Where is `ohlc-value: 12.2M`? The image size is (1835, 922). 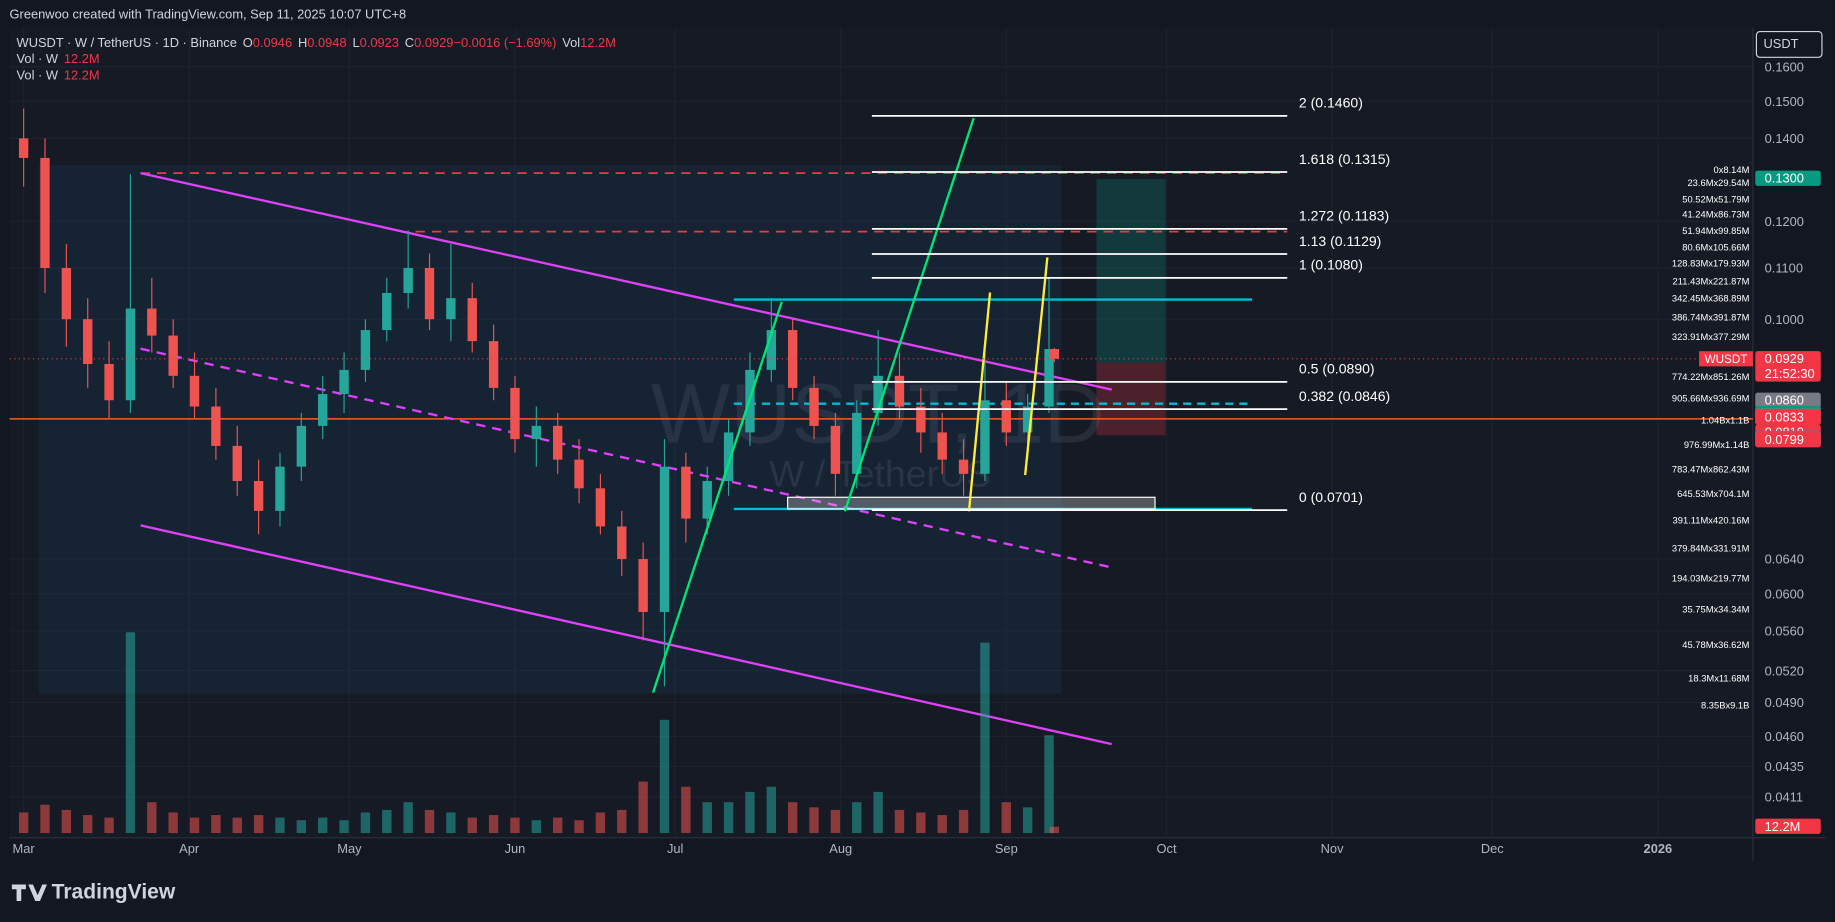 ohlc-value: 12.2M is located at coordinates (598, 42).